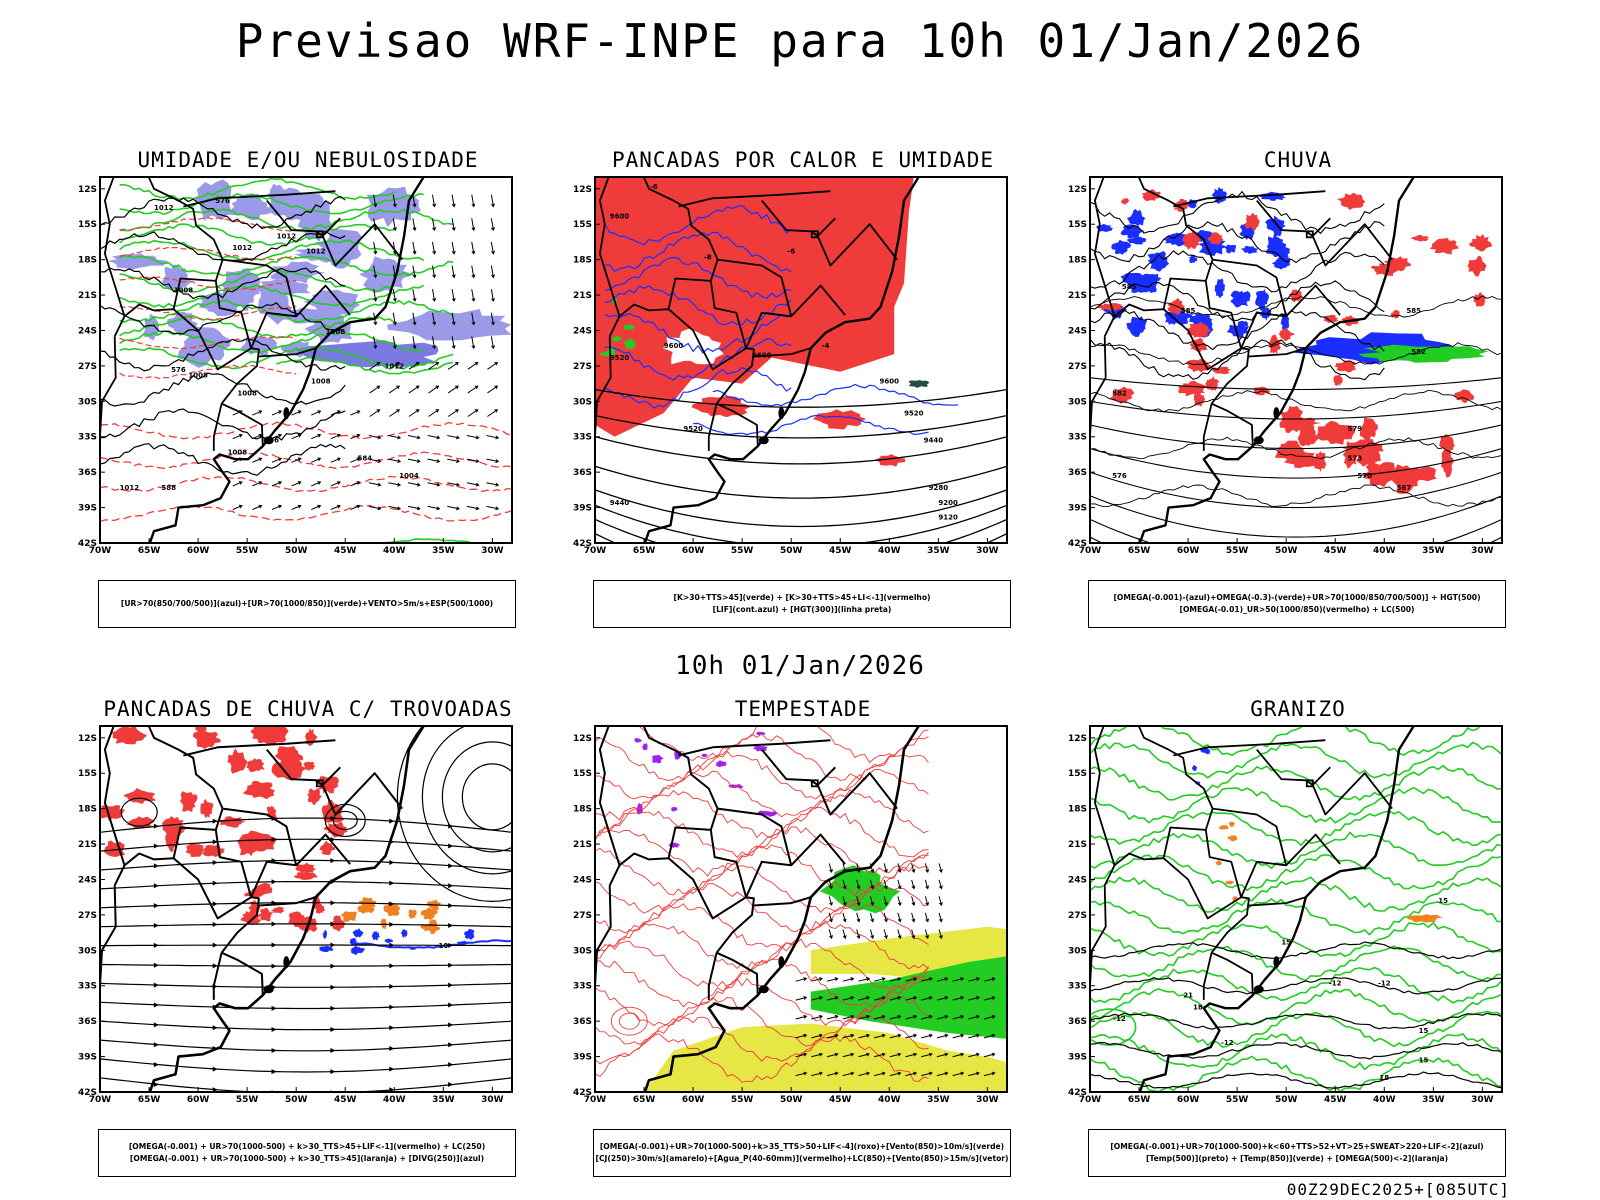 This screenshot has height=1200, width=1600. Describe the element at coordinates (582, 473) in the screenshot. I see `lat-tick-label: 36S` at that location.